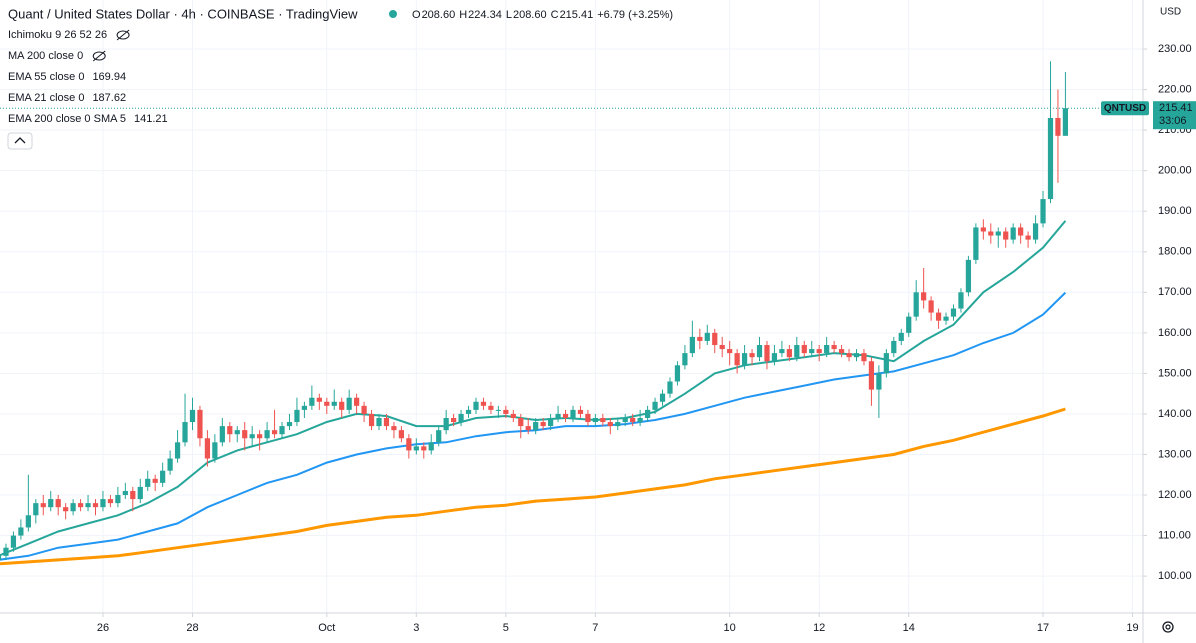  I want to click on x-tick-label: 28, so click(192, 628).